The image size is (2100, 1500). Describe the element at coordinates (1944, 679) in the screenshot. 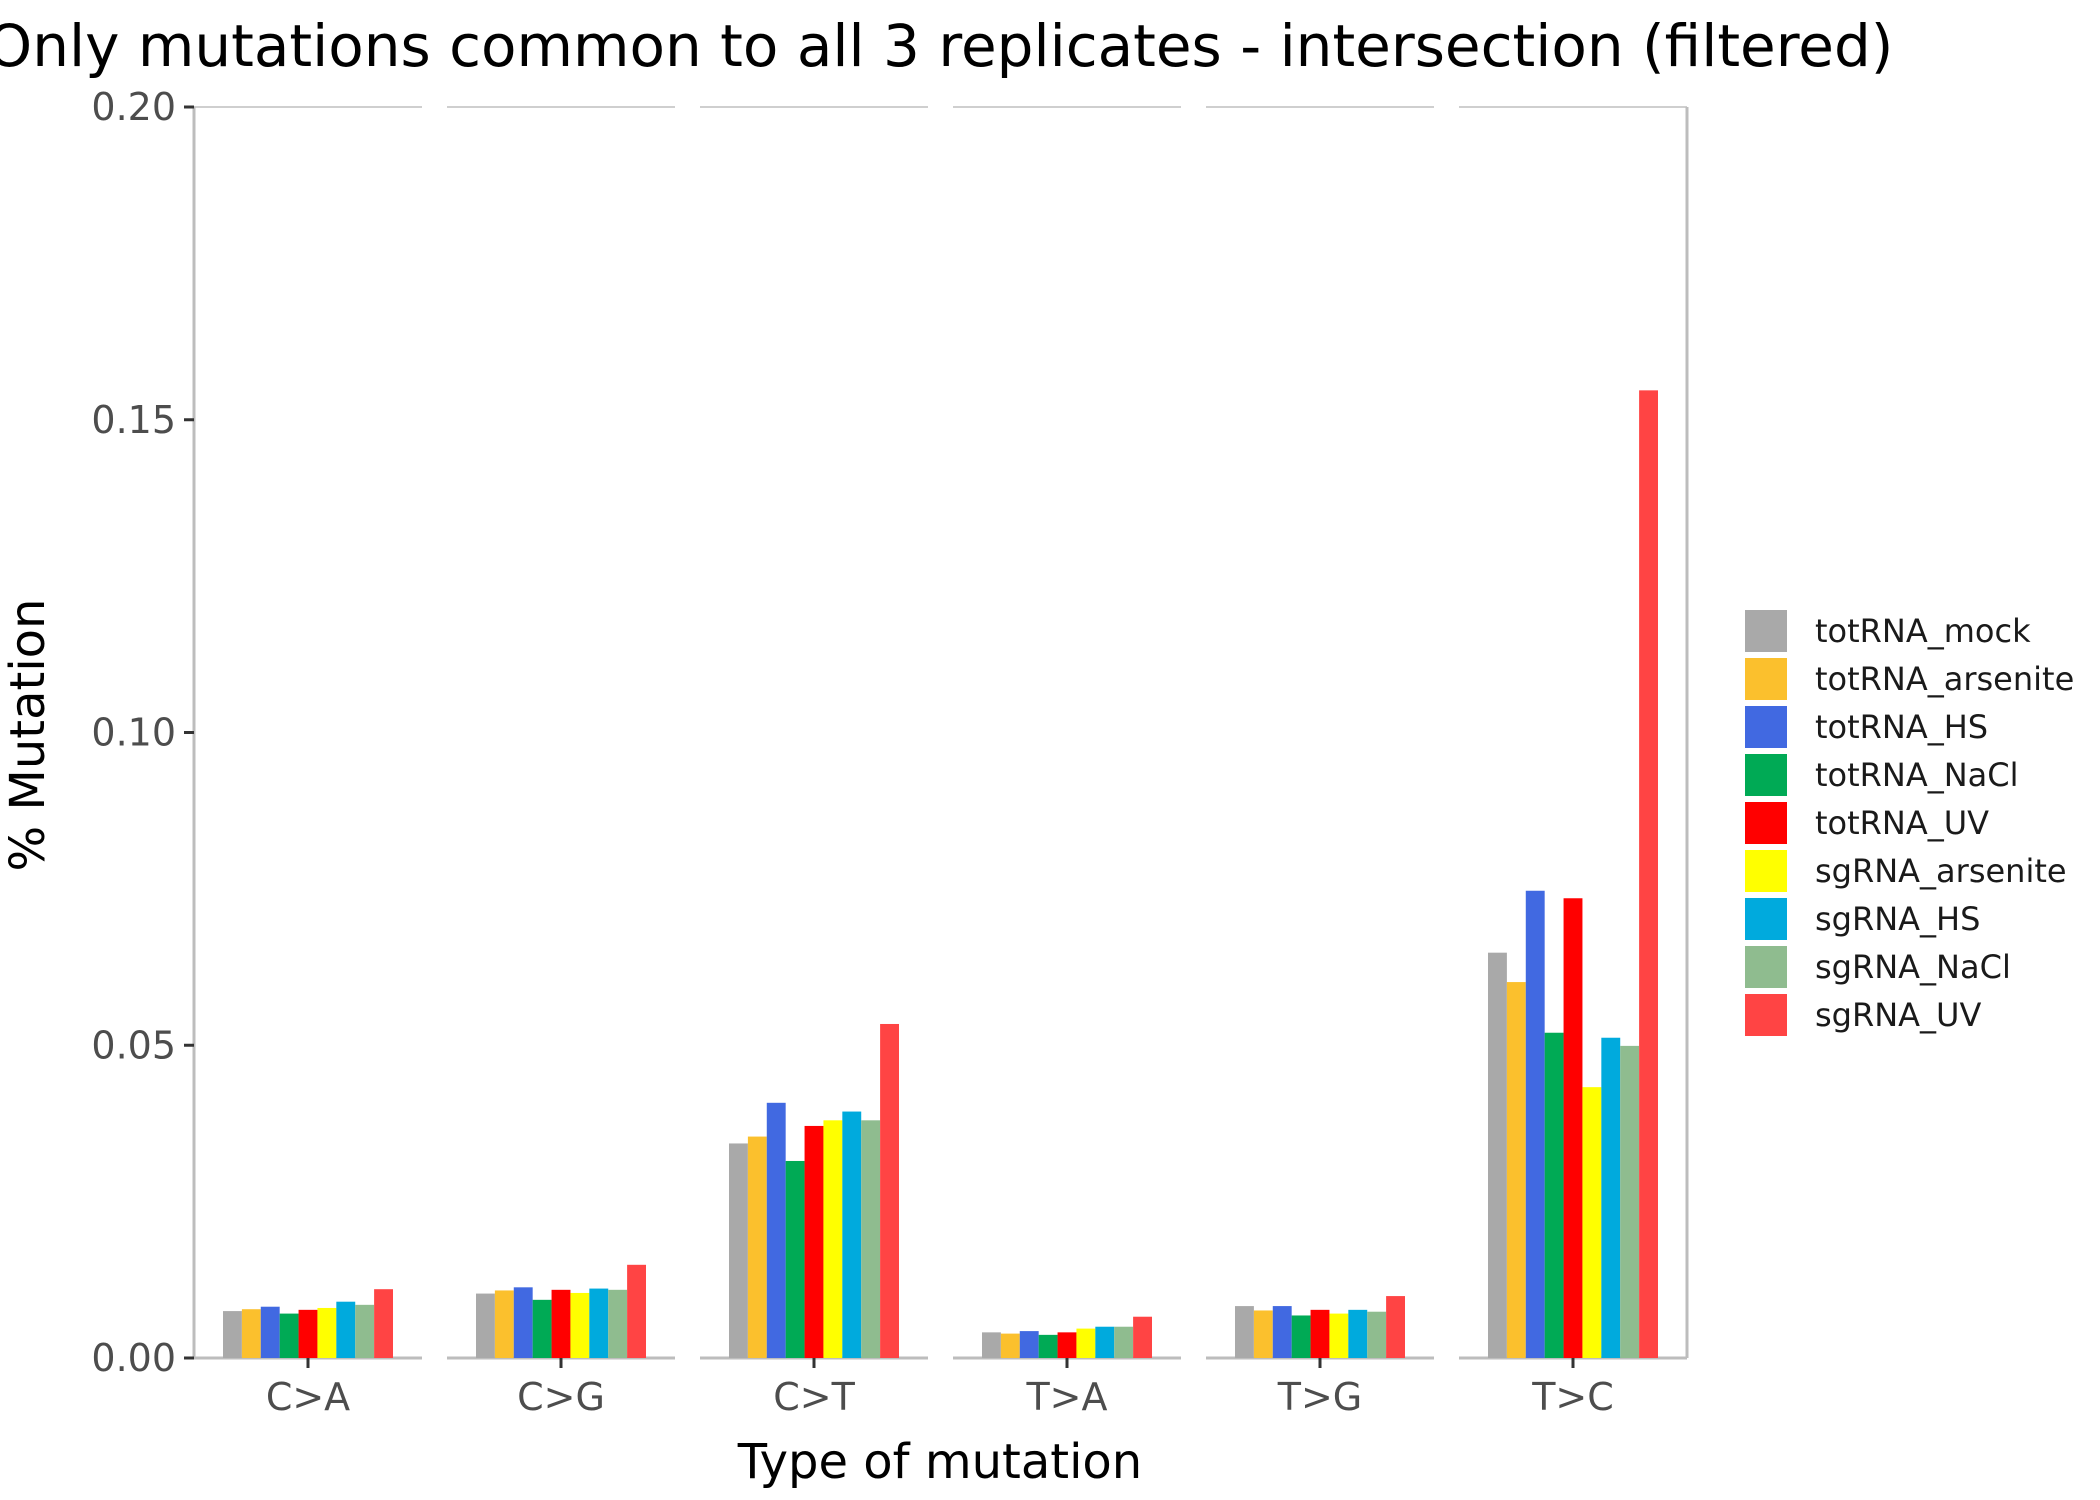

I see `legend-label: totRNA_arsenite` at that location.